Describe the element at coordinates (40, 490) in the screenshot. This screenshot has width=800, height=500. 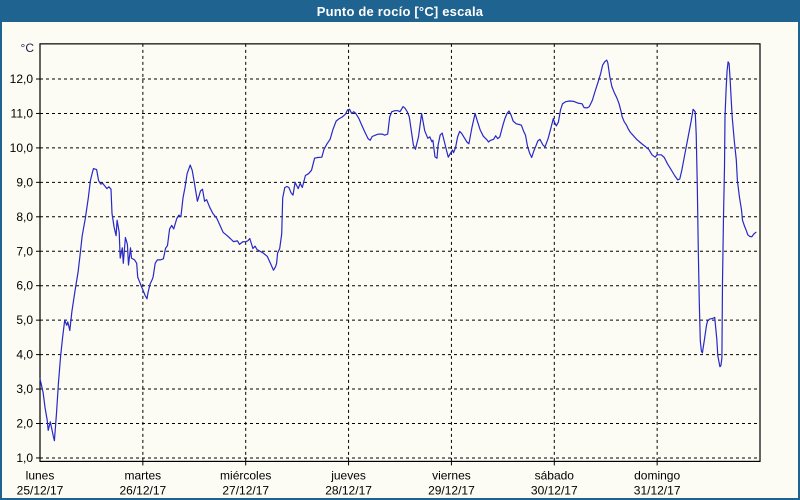
I see `x-date-label: 25/12/17` at that location.